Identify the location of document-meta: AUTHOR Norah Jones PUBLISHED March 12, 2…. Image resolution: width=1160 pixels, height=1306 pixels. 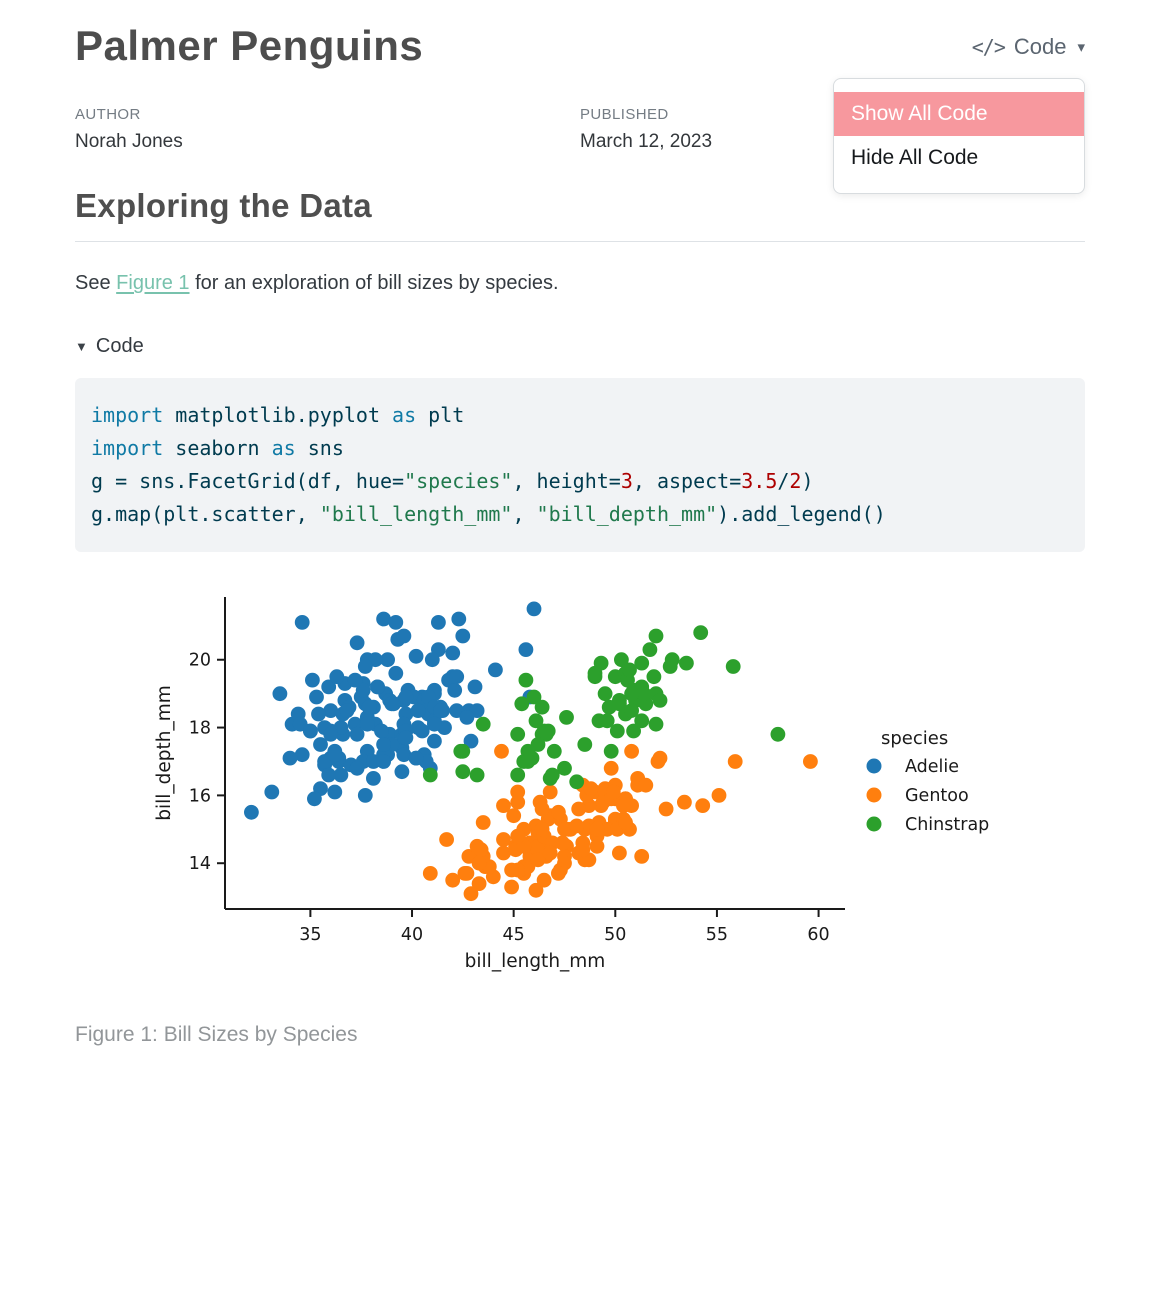
(580, 129).